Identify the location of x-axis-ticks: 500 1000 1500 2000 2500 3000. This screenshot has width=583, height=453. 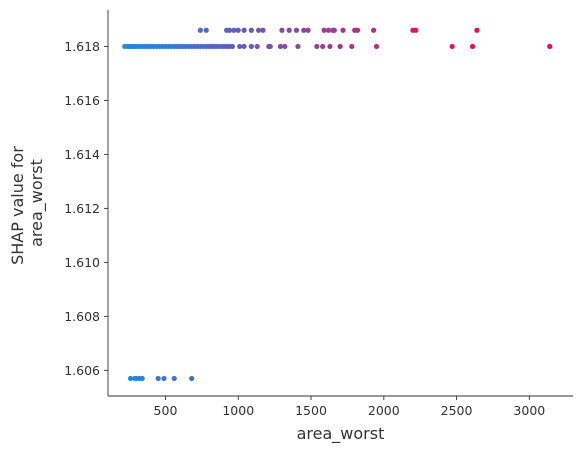
(349, 407).